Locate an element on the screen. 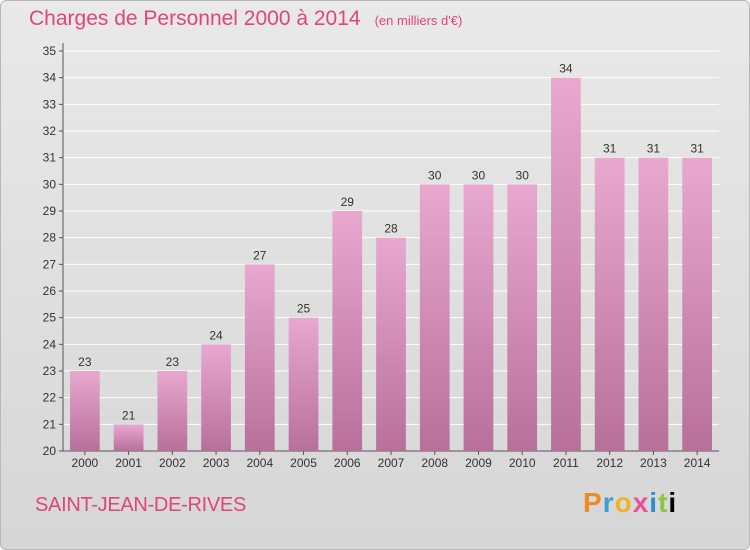 The image size is (750, 550). chart-title-text: Charges de Personnel 2000 à 2014 is located at coordinates (195, 18).